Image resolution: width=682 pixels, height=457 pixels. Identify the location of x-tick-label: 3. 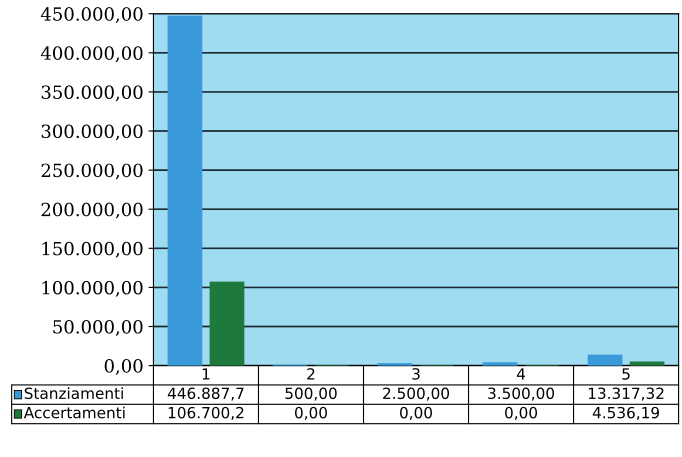
(416, 374).